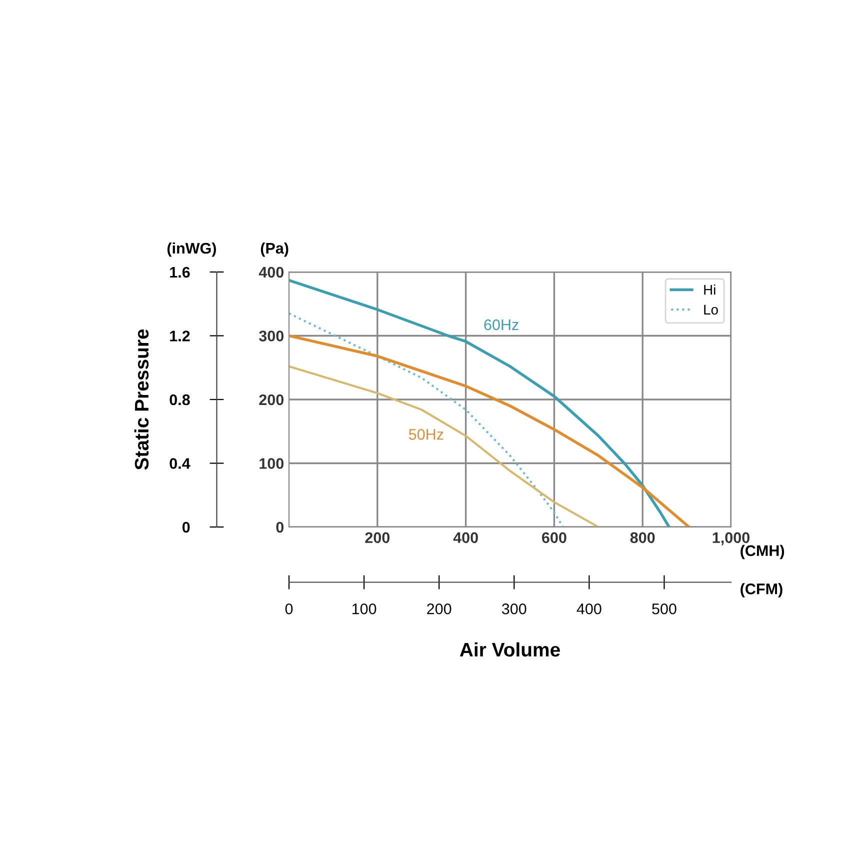 Image resolution: width=850 pixels, height=850 pixels. Describe the element at coordinates (761, 590) in the screenshot. I see `x2-axis-title: (CFM)` at that location.